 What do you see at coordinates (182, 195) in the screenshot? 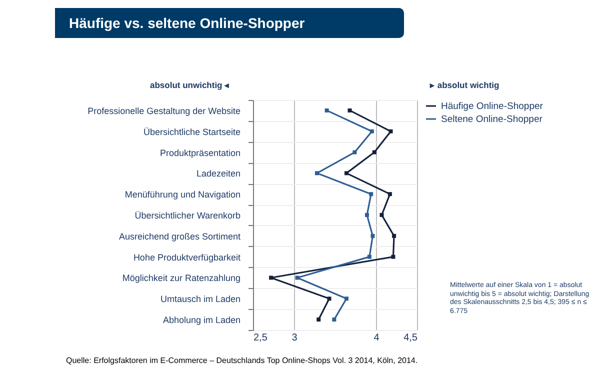
I see `y-tick-label: Menüführung und Navigation` at bounding box center [182, 195].